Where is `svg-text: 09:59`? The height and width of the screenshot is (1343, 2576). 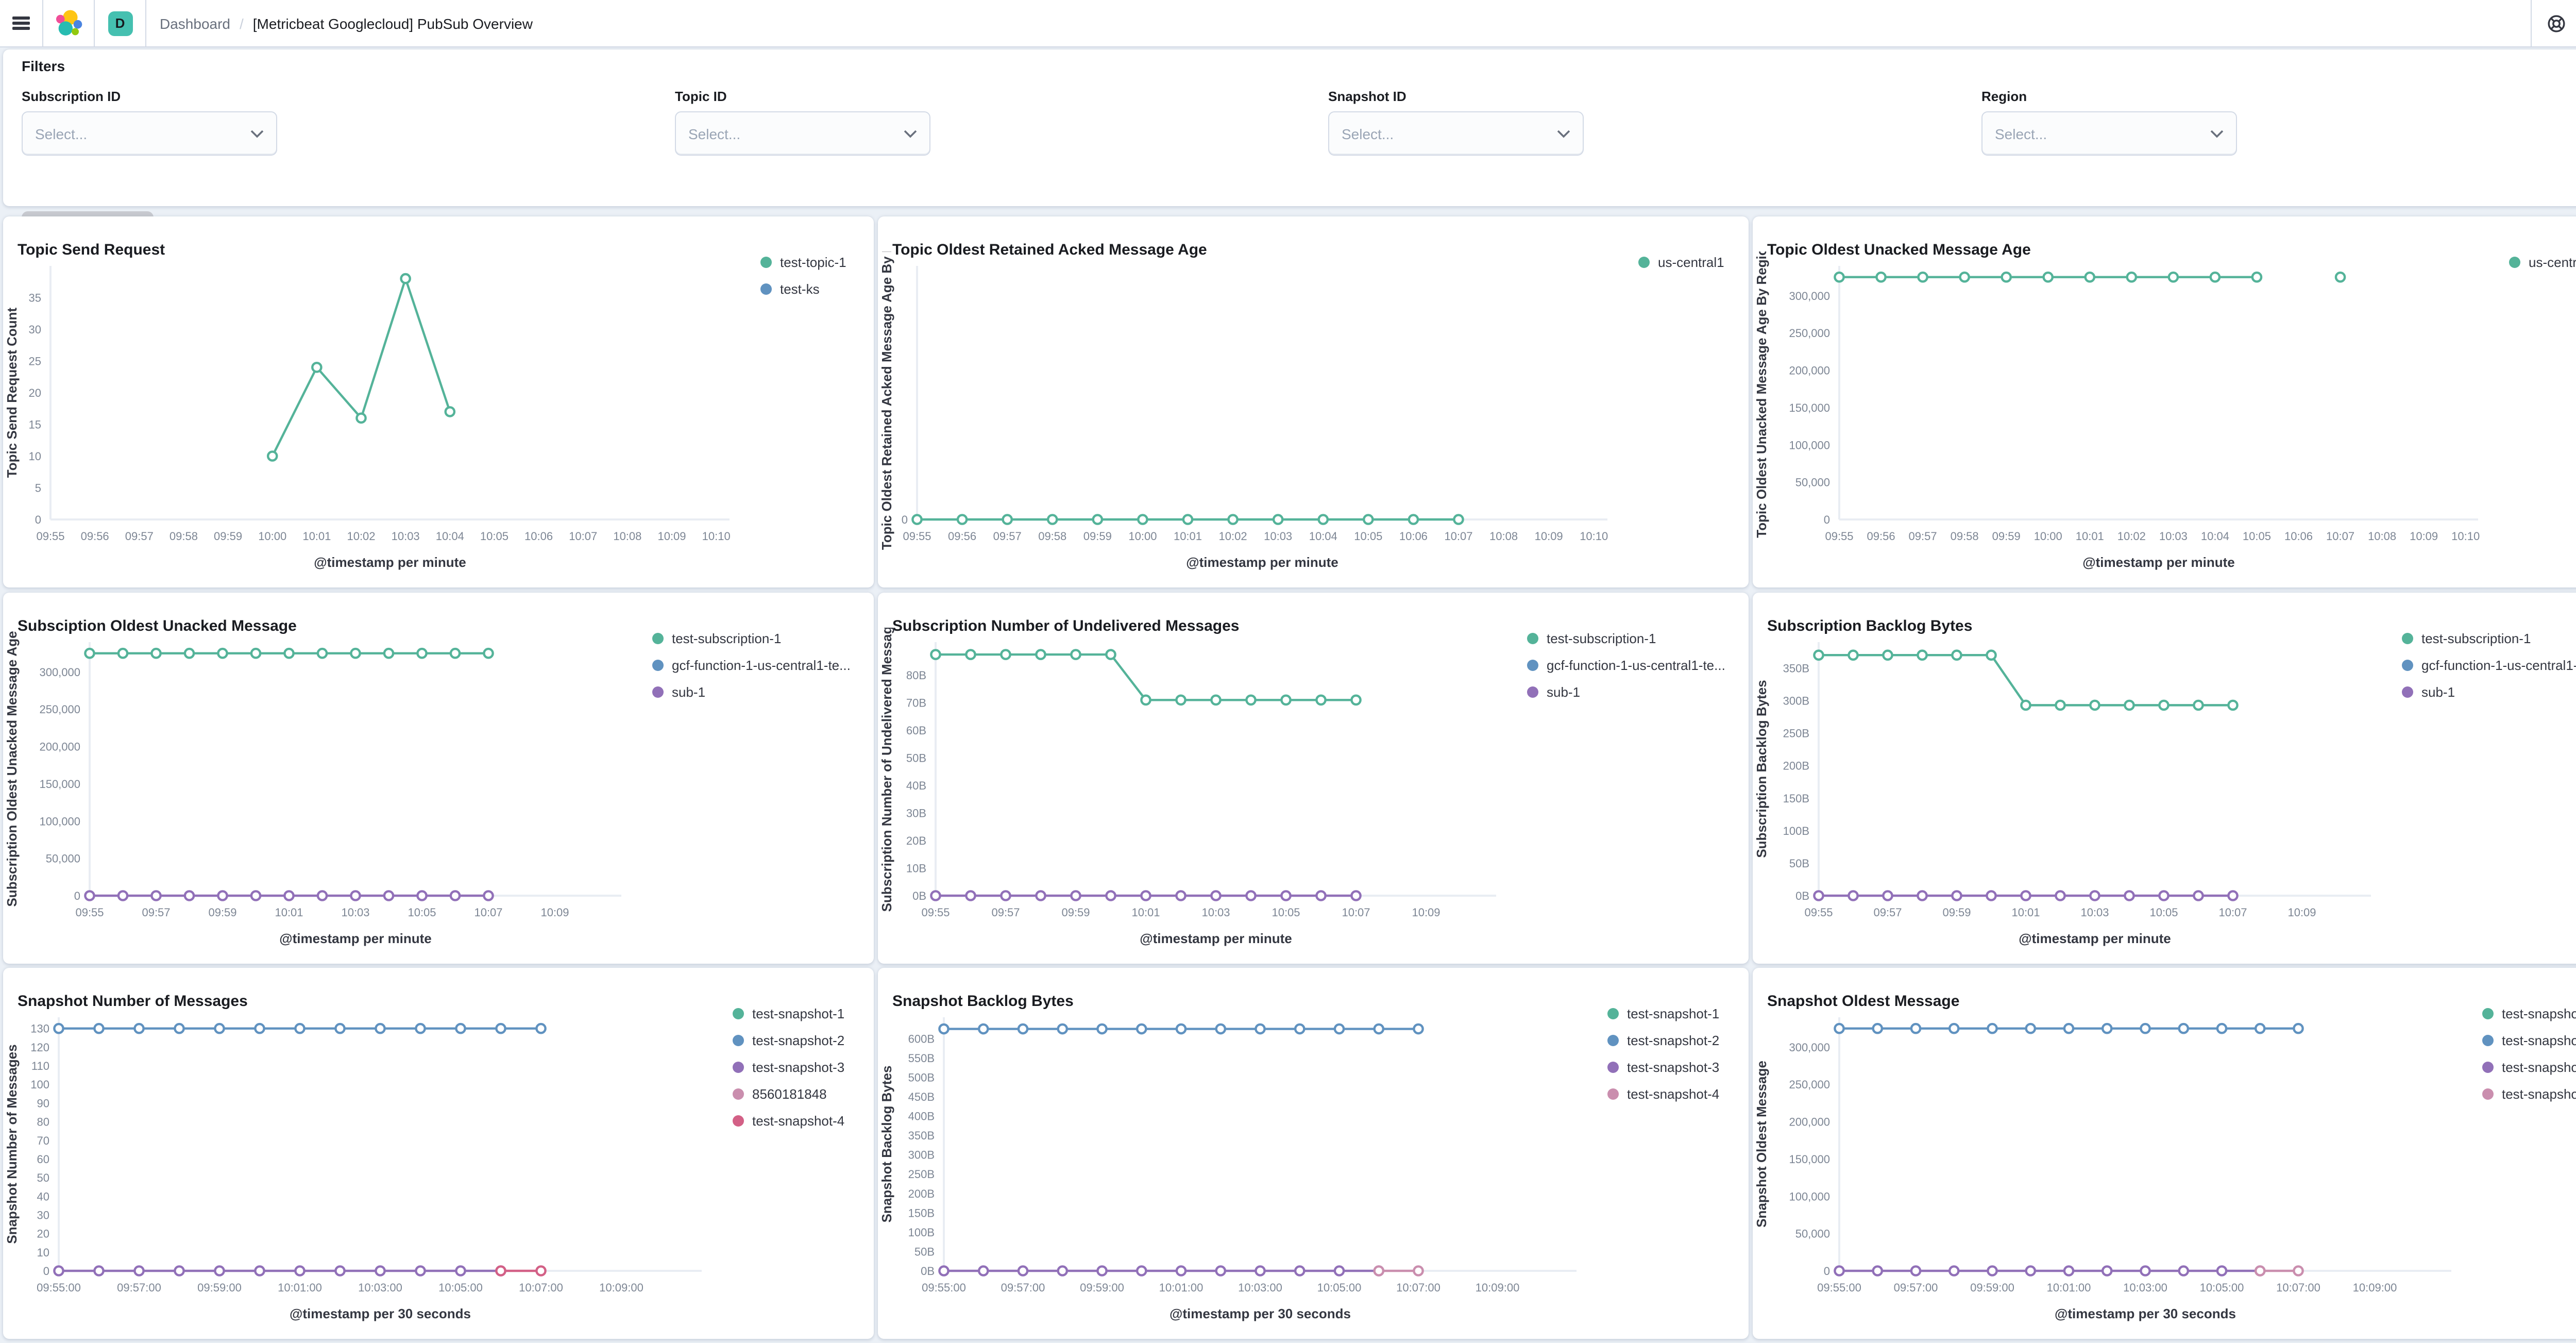 svg-text: 09:59 is located at coordinates (222, 912).